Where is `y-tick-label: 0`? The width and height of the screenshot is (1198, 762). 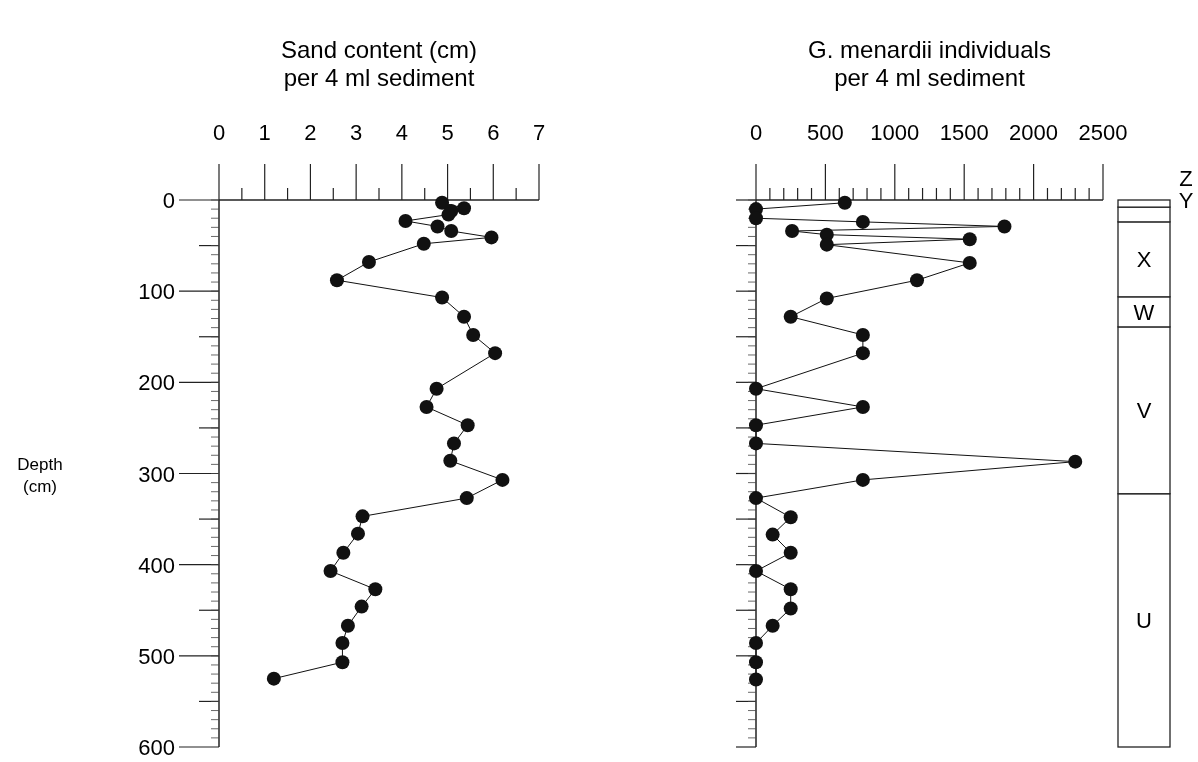 y-tick-label: 0 is located at coordinates (168, 200).